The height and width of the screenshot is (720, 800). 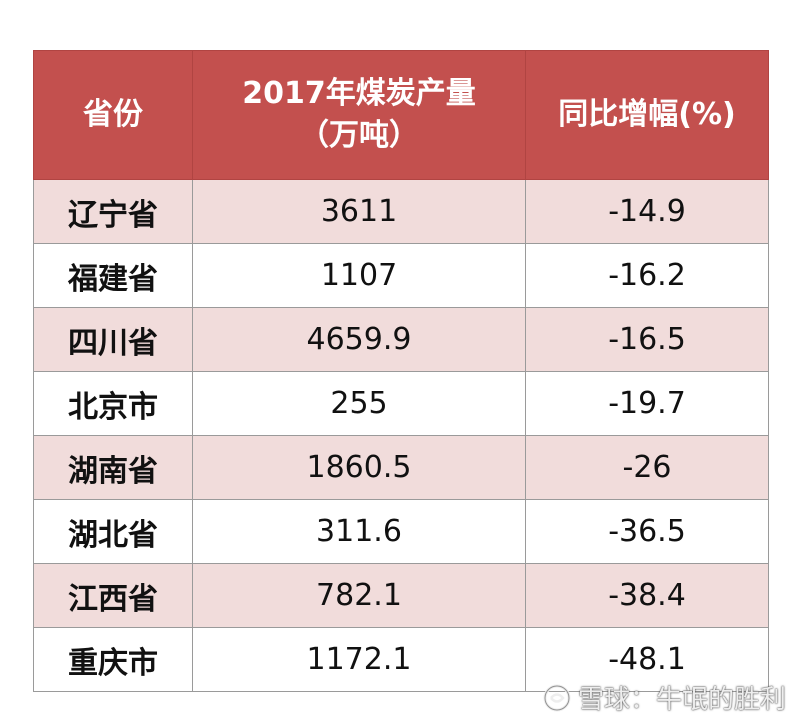 I want to click on table-row: 四川省 4659.9 -16.5, so click(x=401, y=339).